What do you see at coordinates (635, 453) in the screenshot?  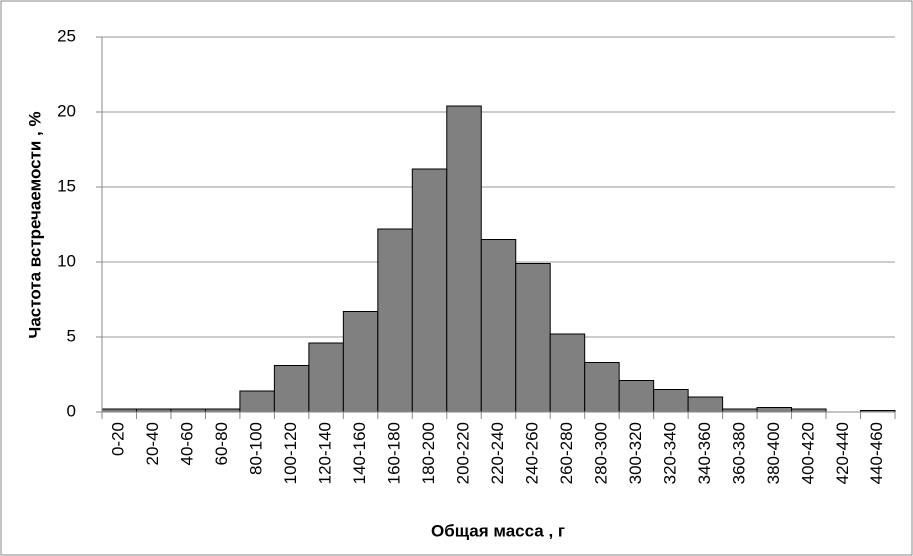 I see `x-tick-label: 300-320` at bounding box center [635, 453].